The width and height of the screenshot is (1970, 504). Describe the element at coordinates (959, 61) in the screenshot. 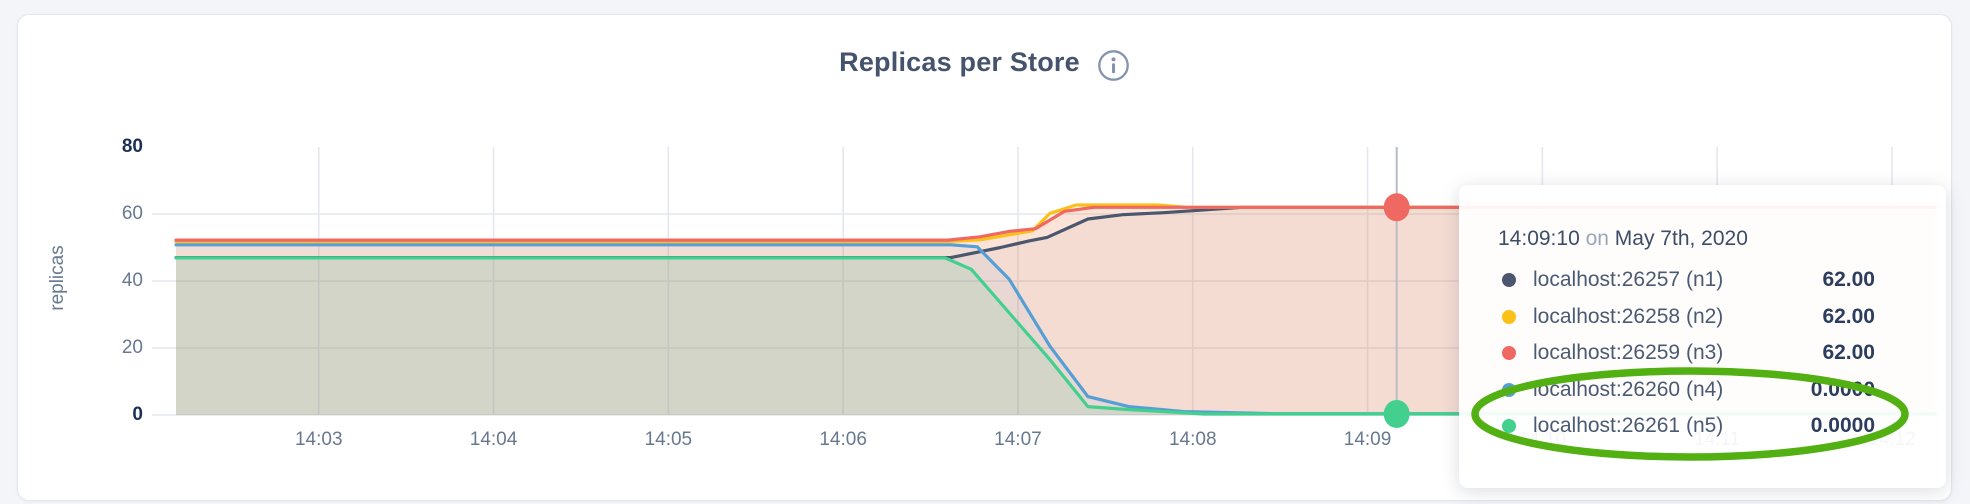

I see `chart-title: Replicas per Store` at that location.